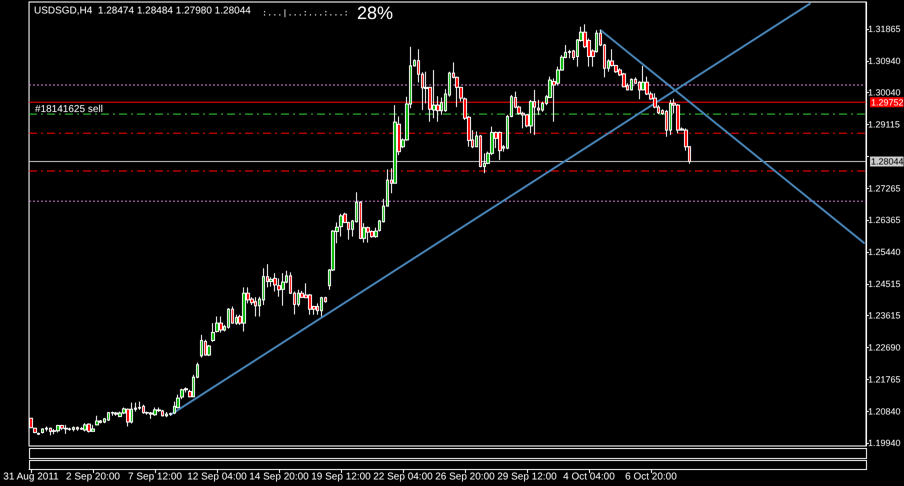 The image size is (904, 486). I want to click on y-tick-label: 1.20840, so click(884, 411).